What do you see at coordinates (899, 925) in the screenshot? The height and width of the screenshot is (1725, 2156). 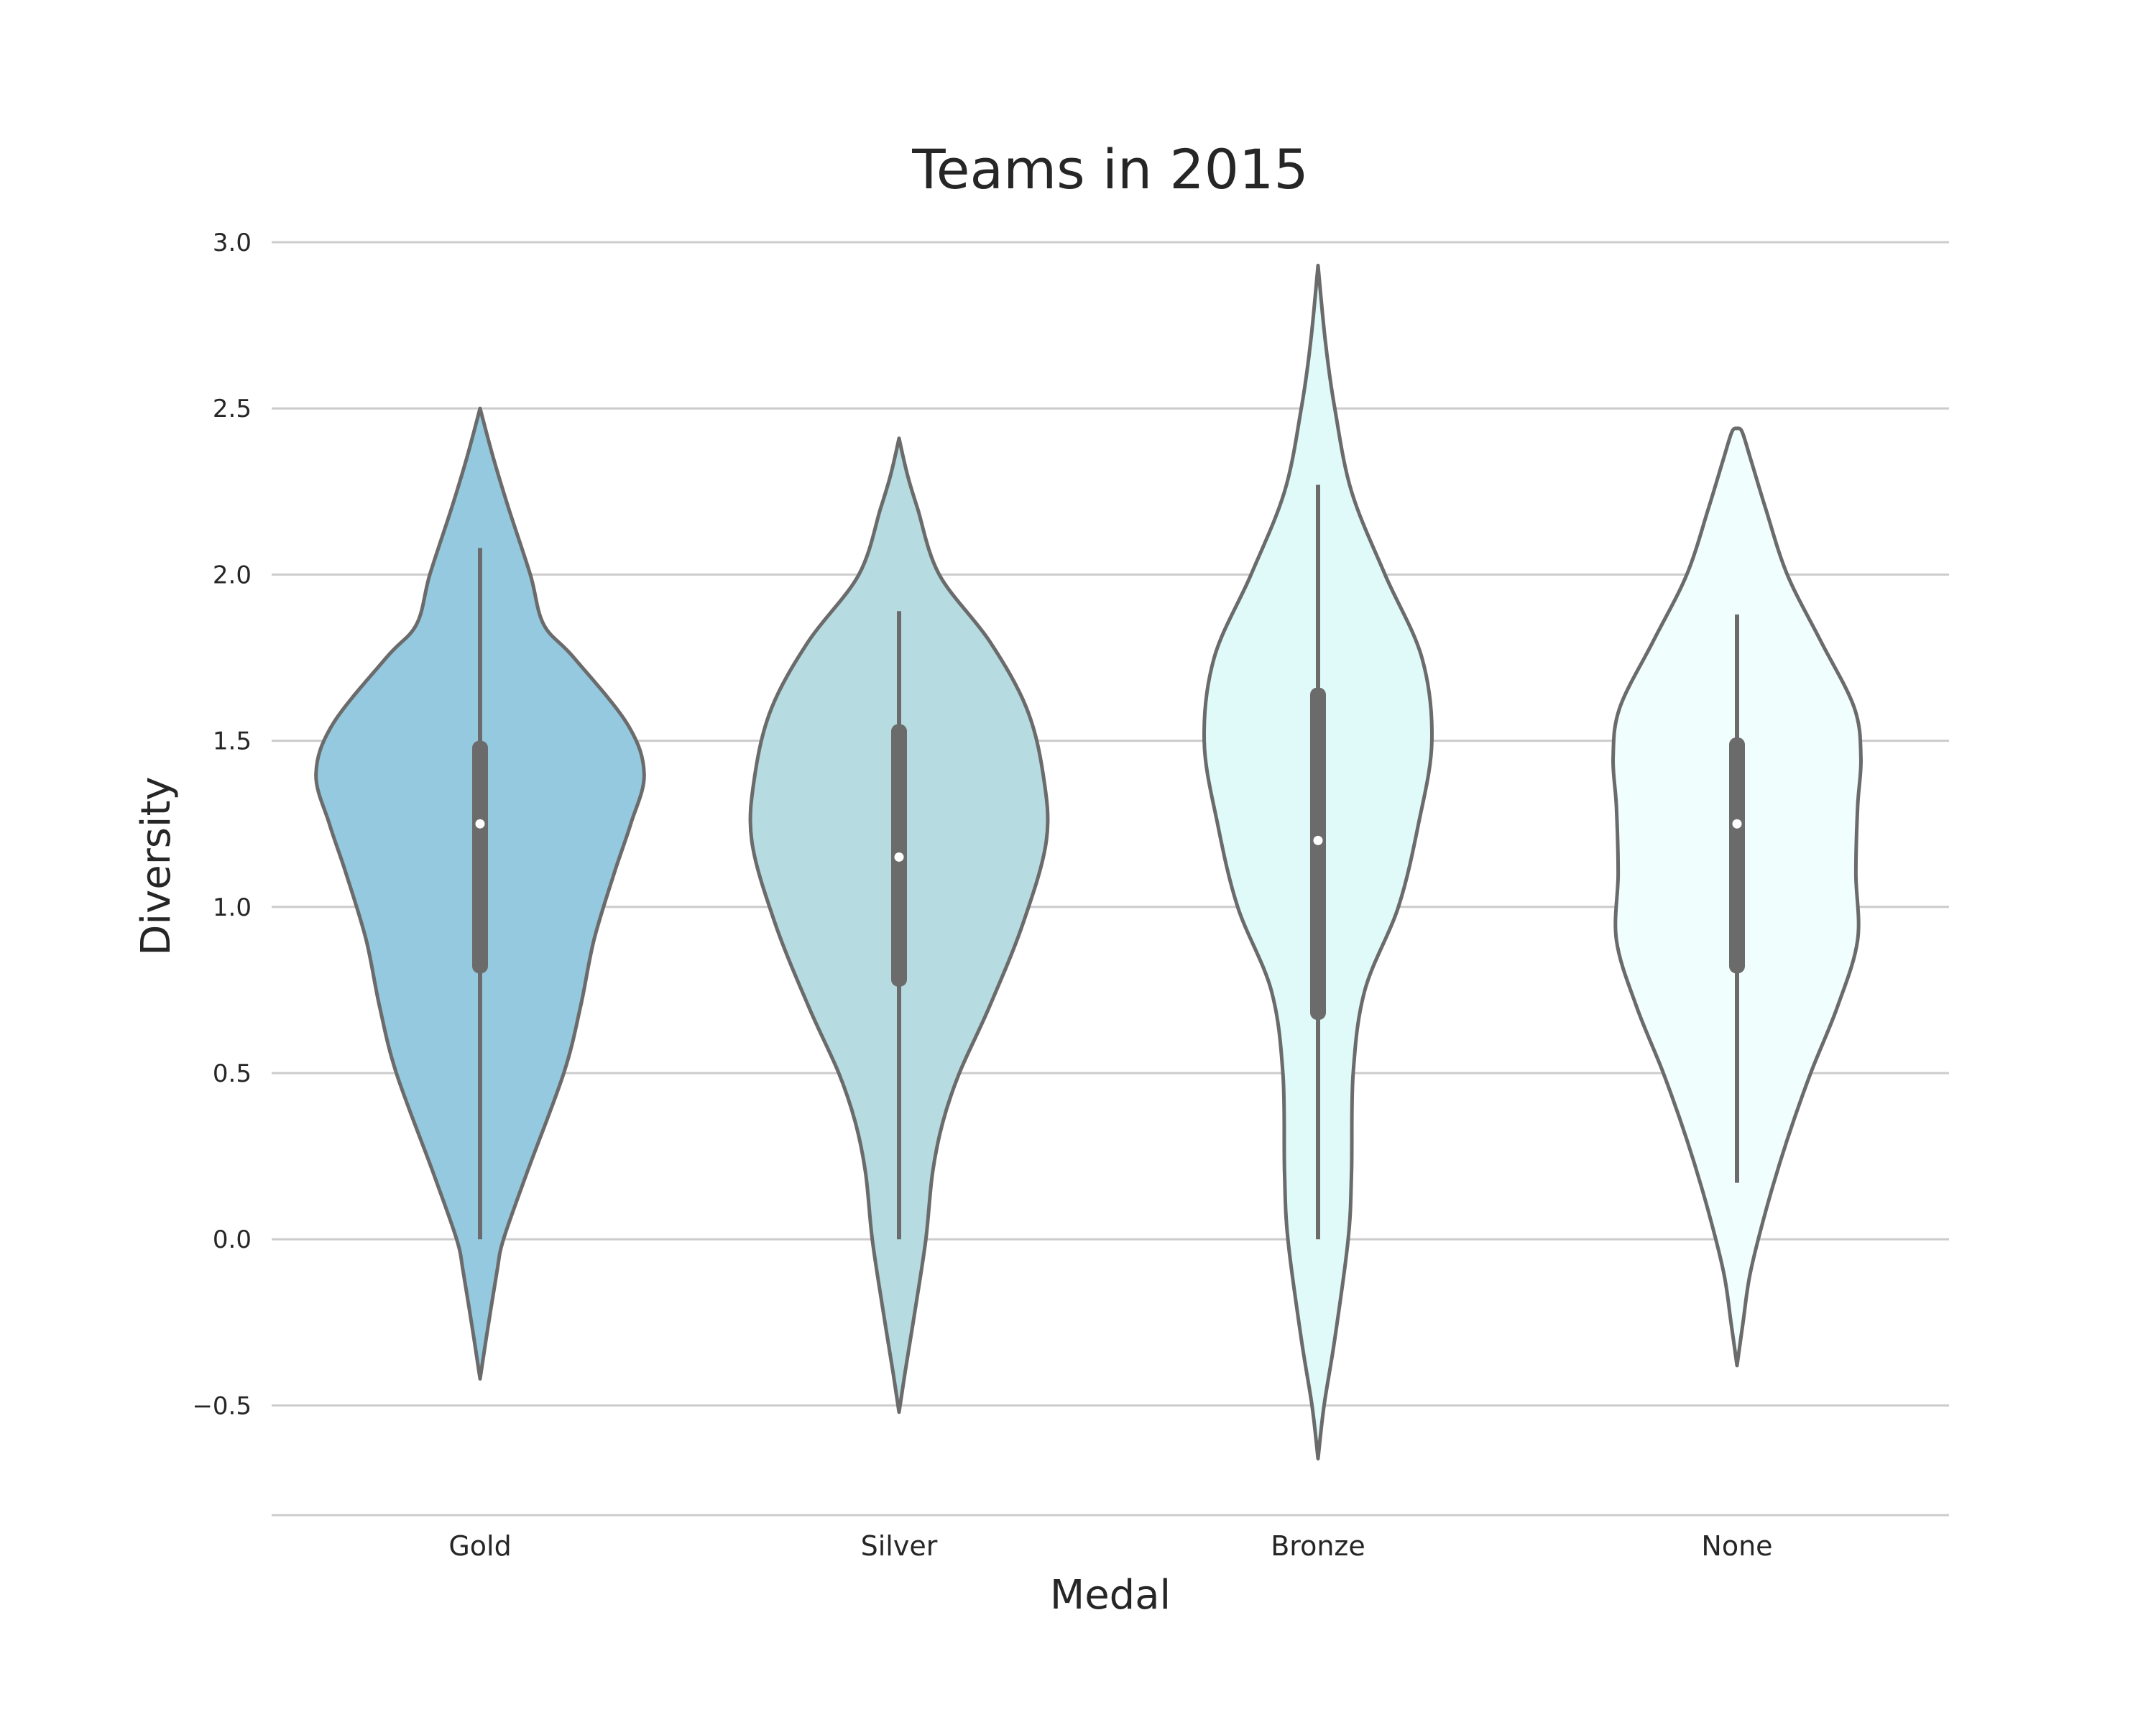 I see `violin-silver` at bounding box center [899, 925].